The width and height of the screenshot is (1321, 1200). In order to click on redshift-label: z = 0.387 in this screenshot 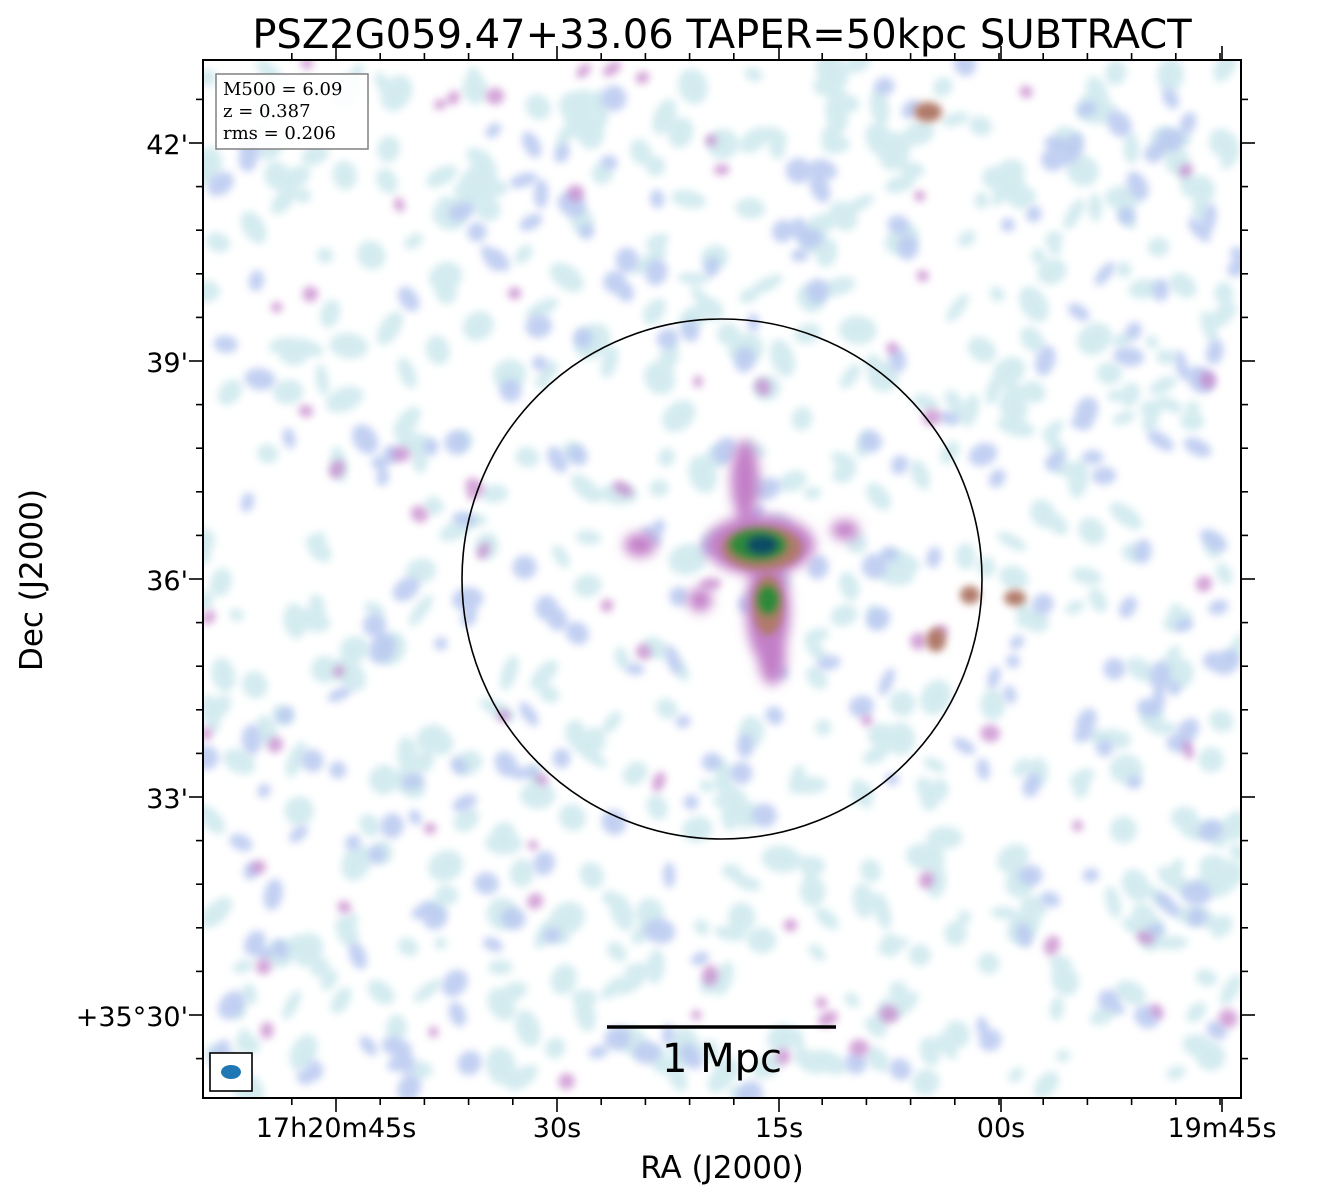, I will do `click(267, 111)`.